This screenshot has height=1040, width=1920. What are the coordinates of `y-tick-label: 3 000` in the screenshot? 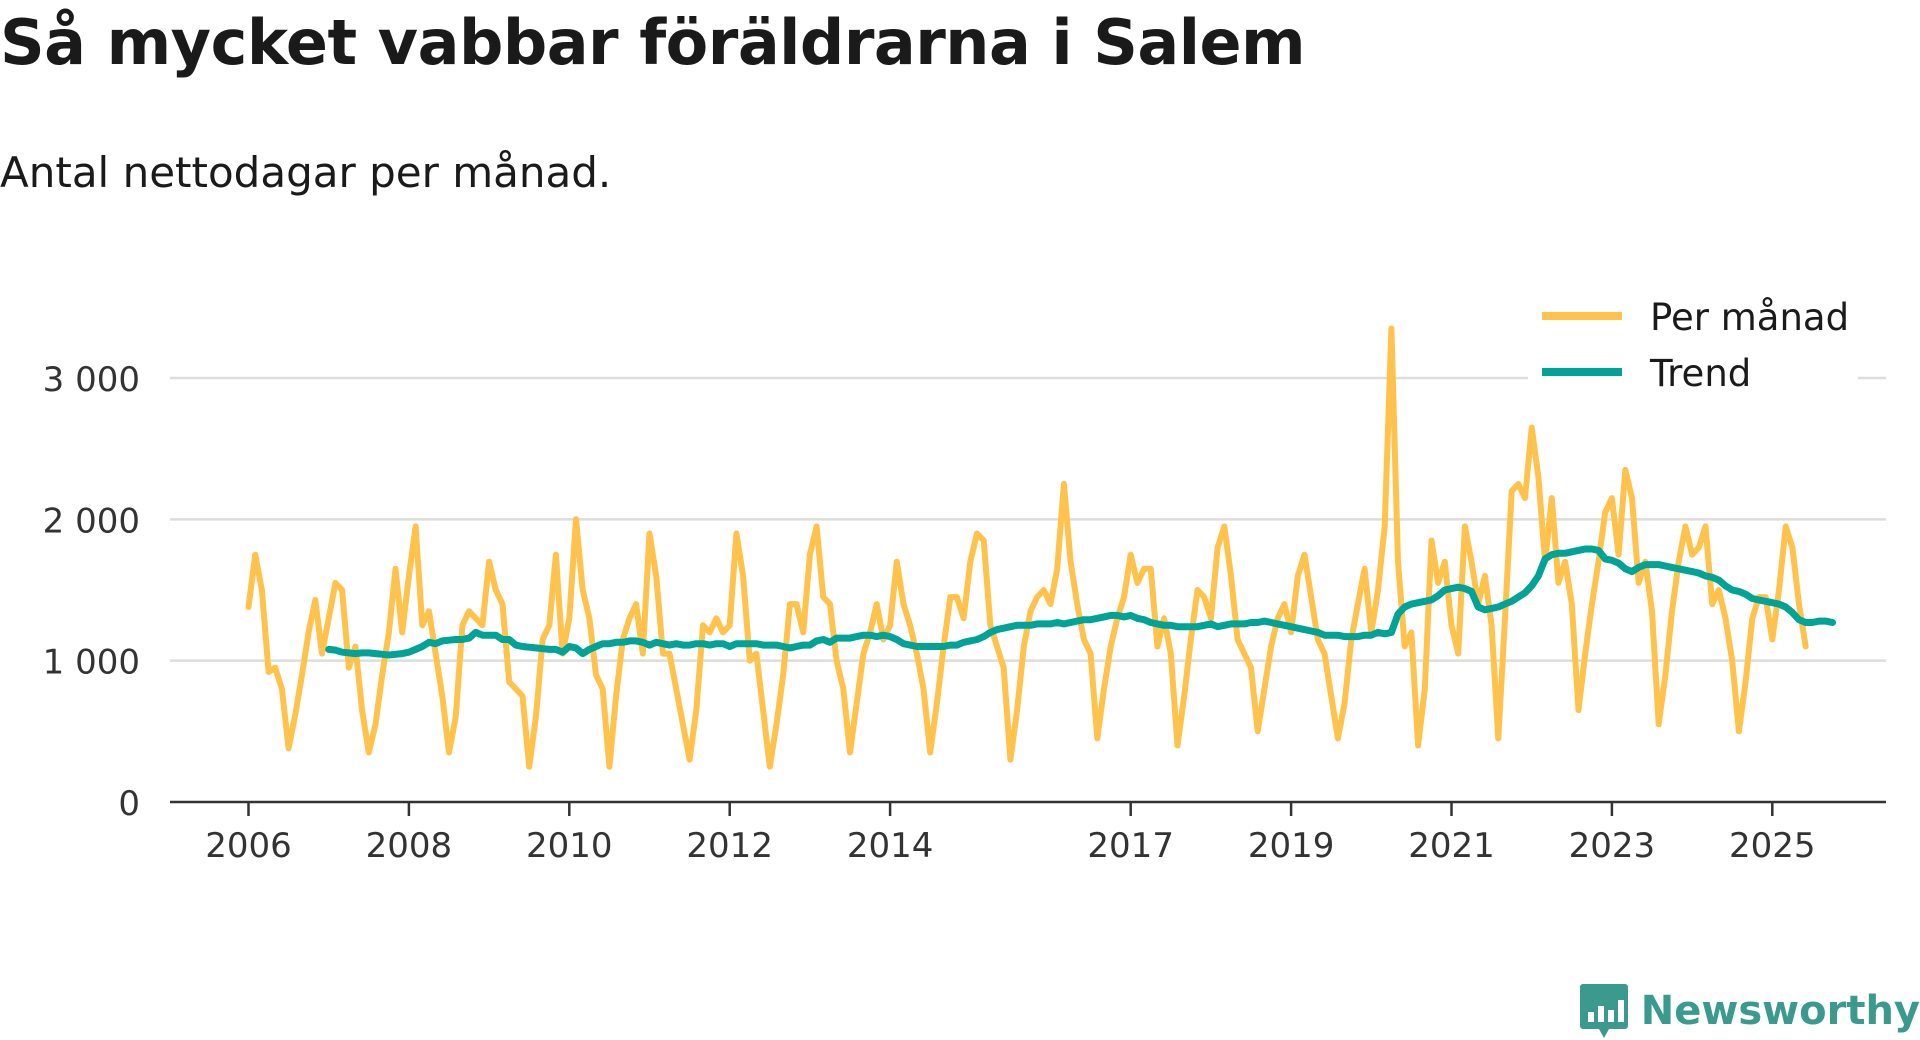 It's located at (91, 380).